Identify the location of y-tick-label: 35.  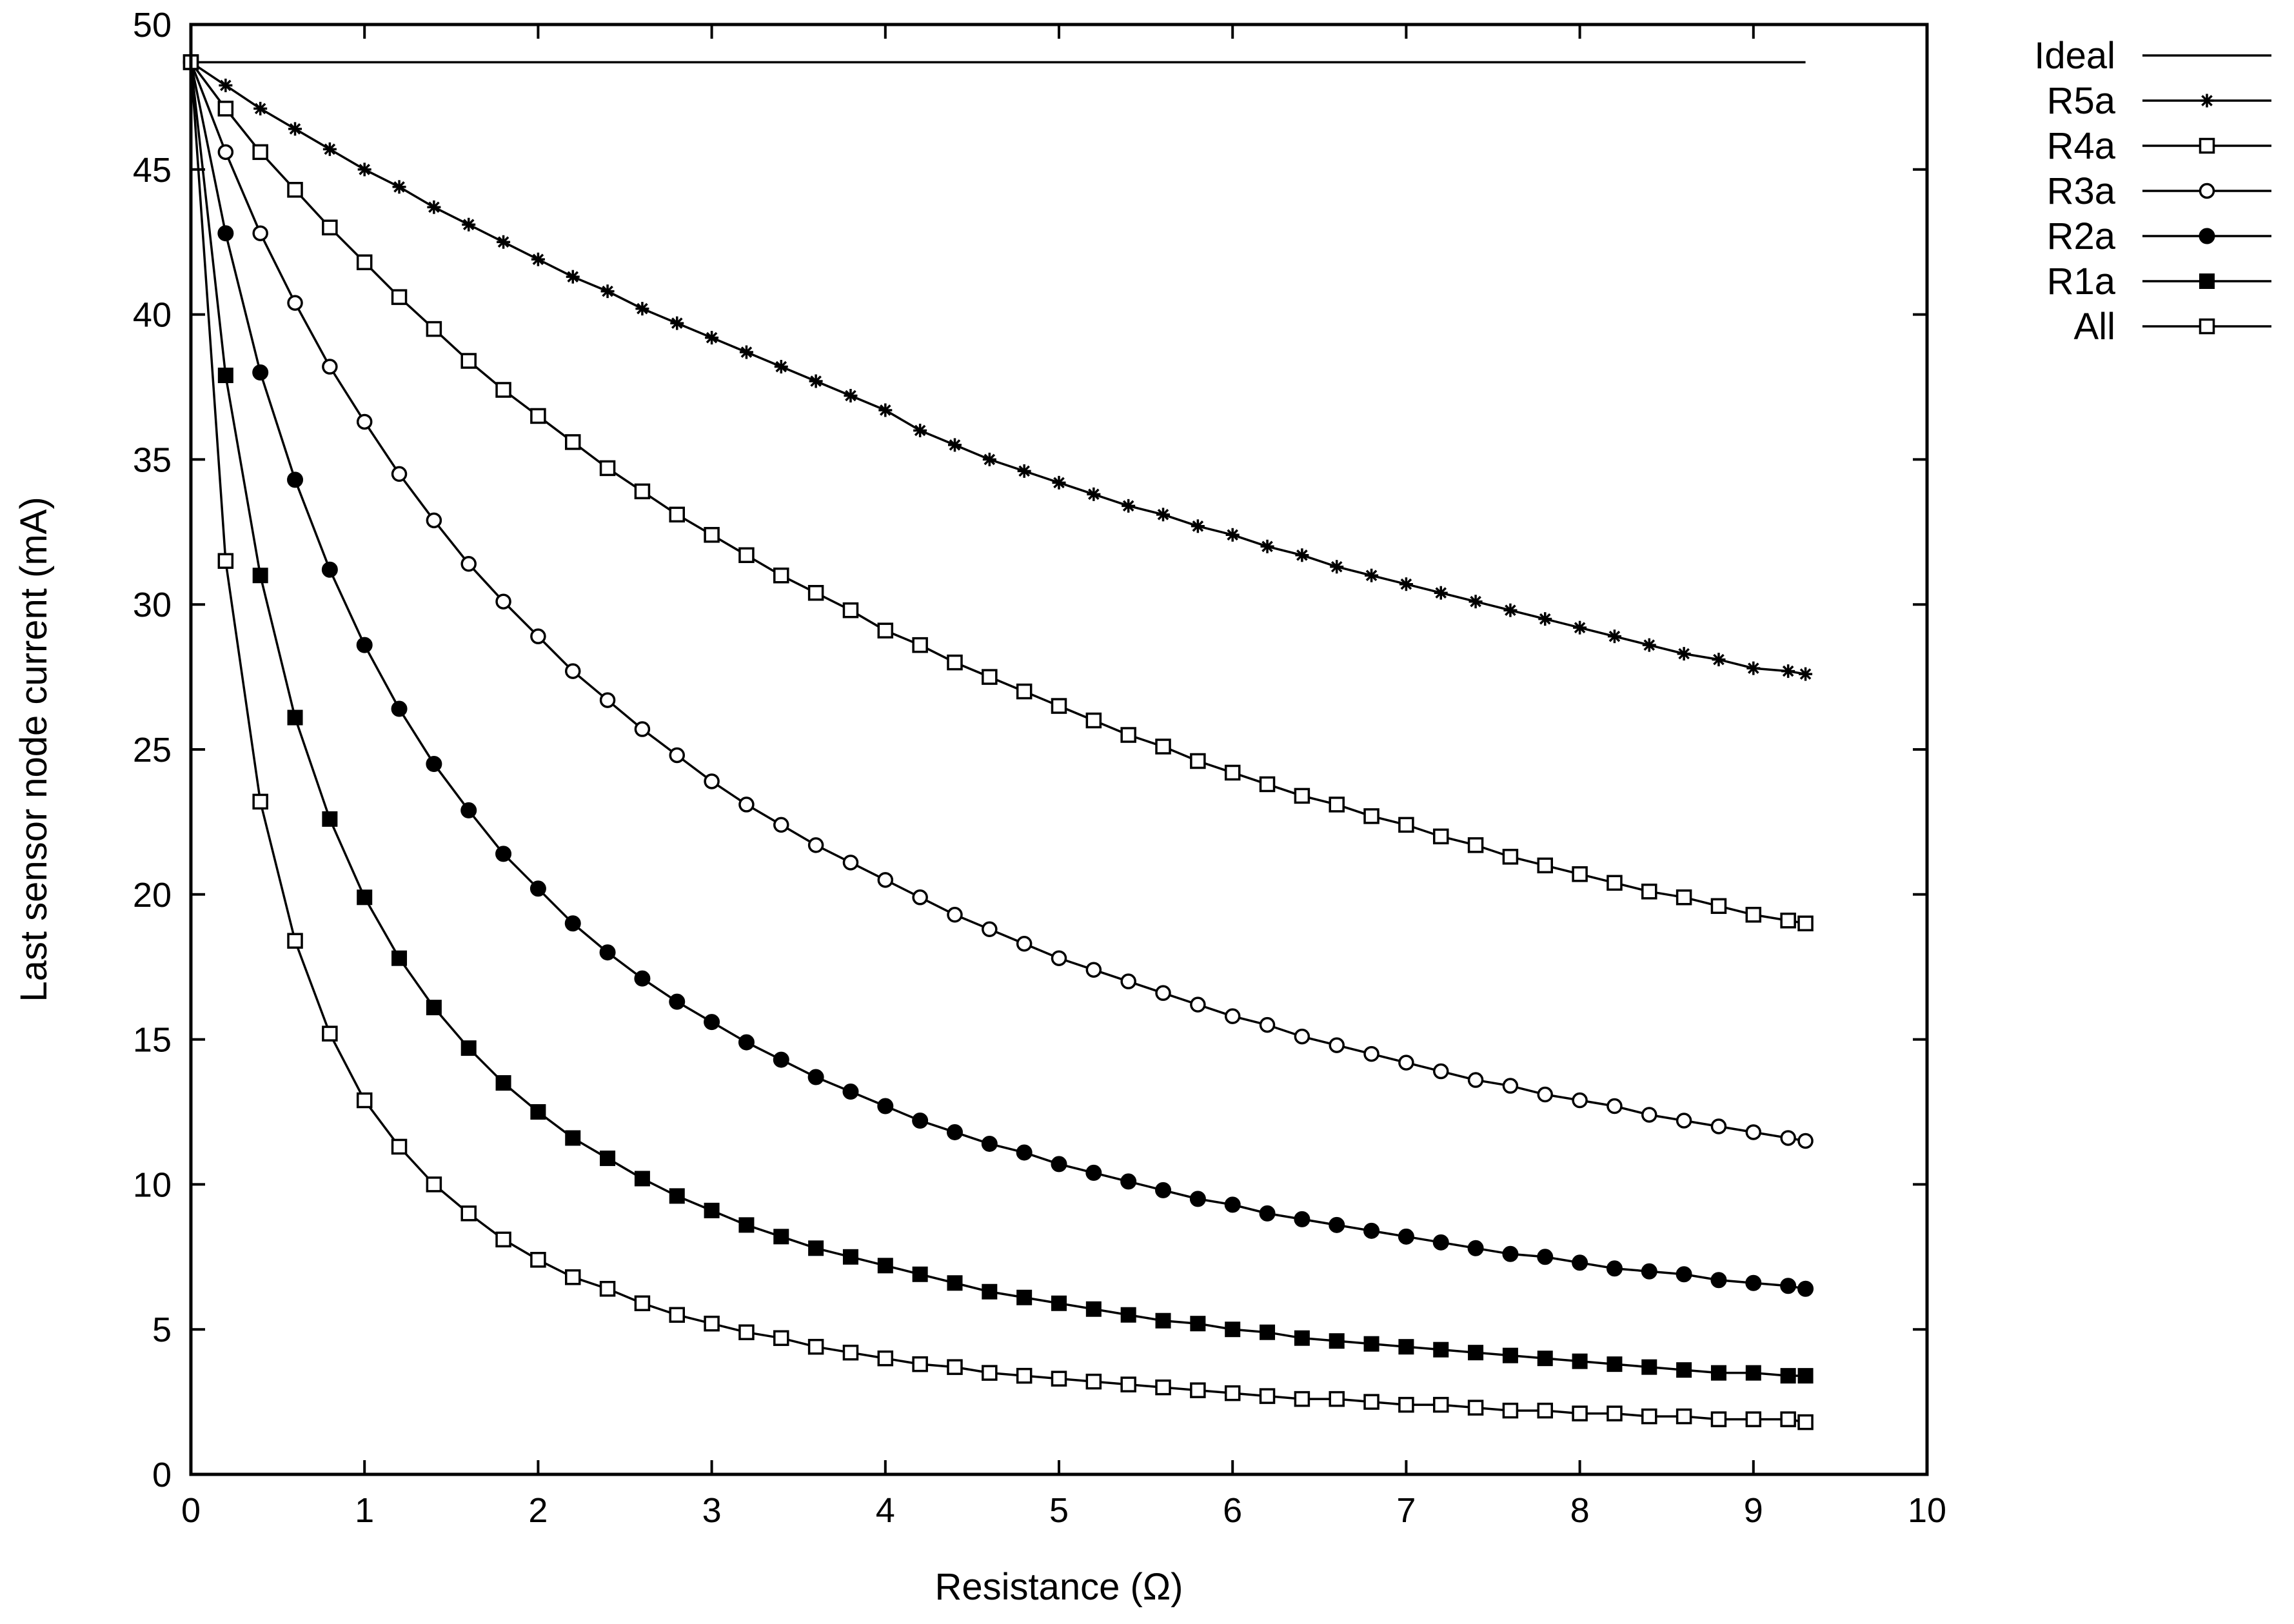
(152, 460).